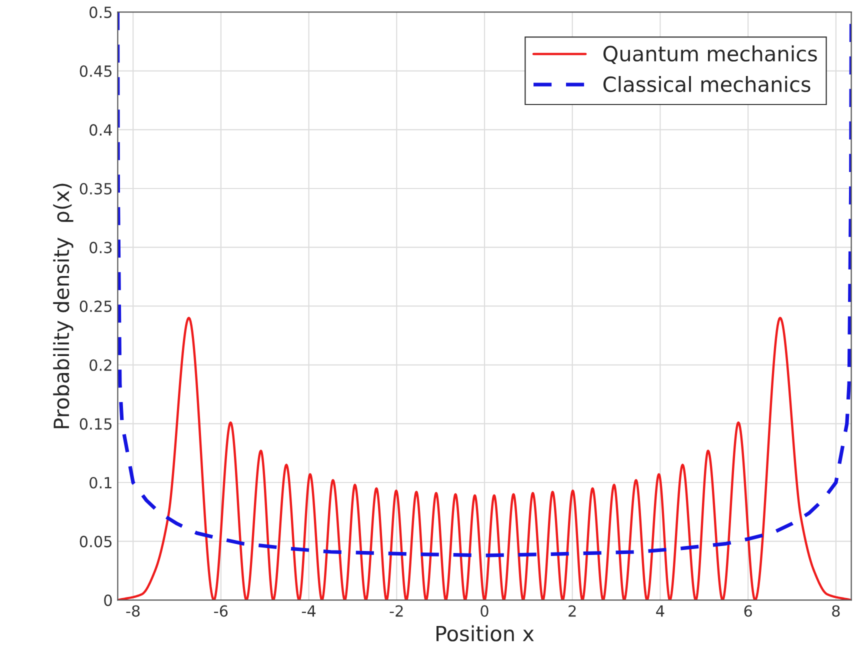 The image size is (853, 672). I want to click on y-tick-label: 0.4, so click(101, 130).